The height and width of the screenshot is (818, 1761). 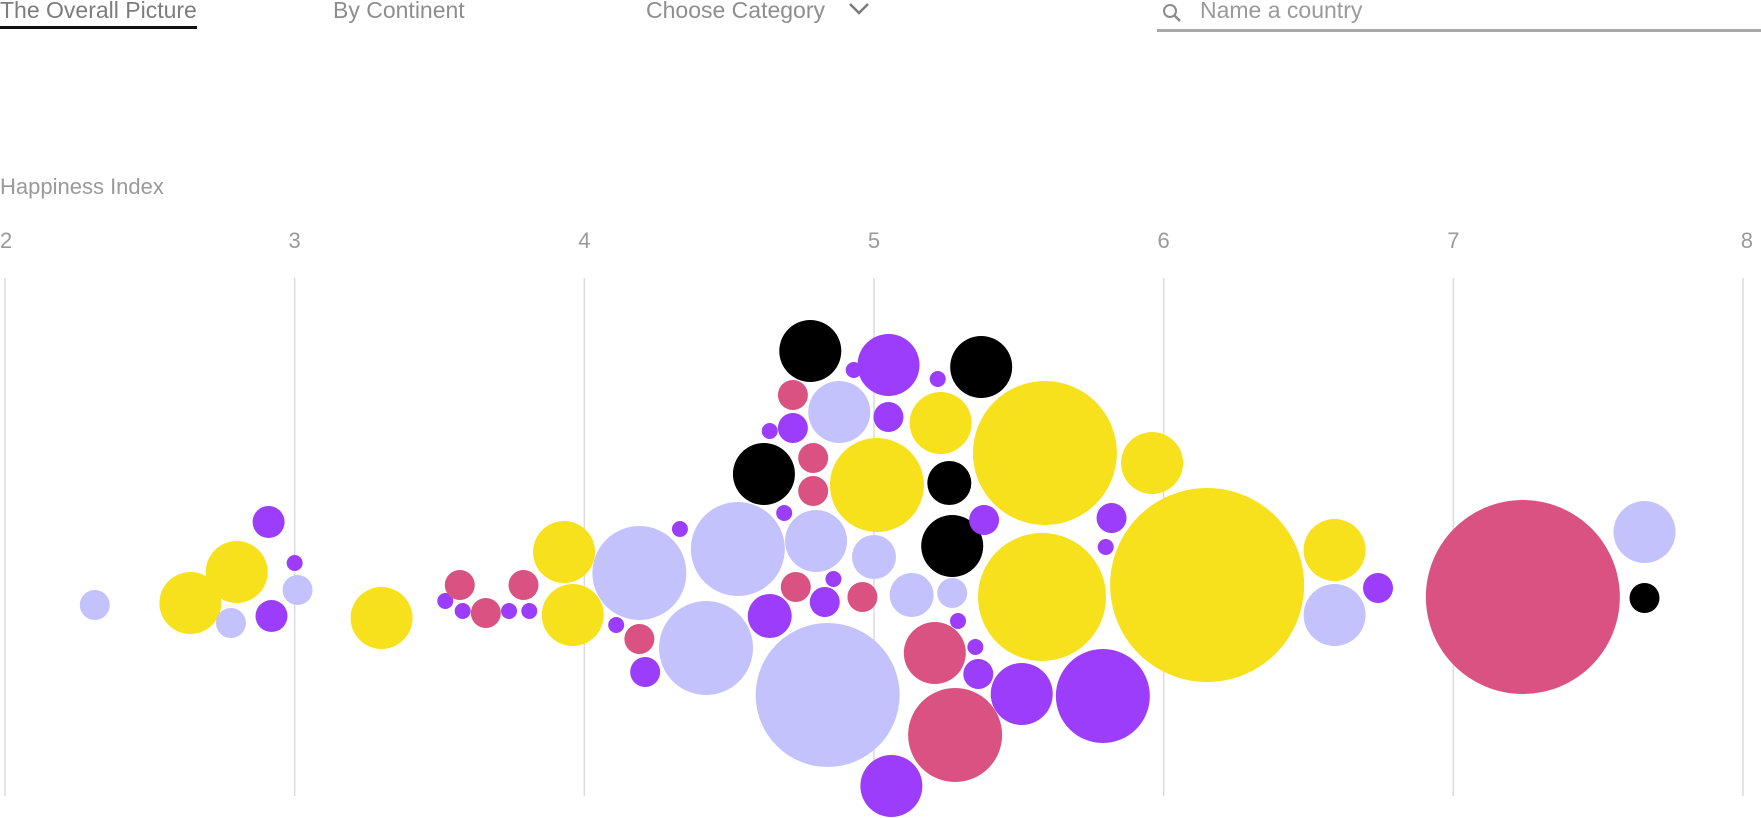 What do you see at coordinates (1453, 240) in the screenshot?
I see `x-tick-label: 7` at bounding box center [1453, 240].